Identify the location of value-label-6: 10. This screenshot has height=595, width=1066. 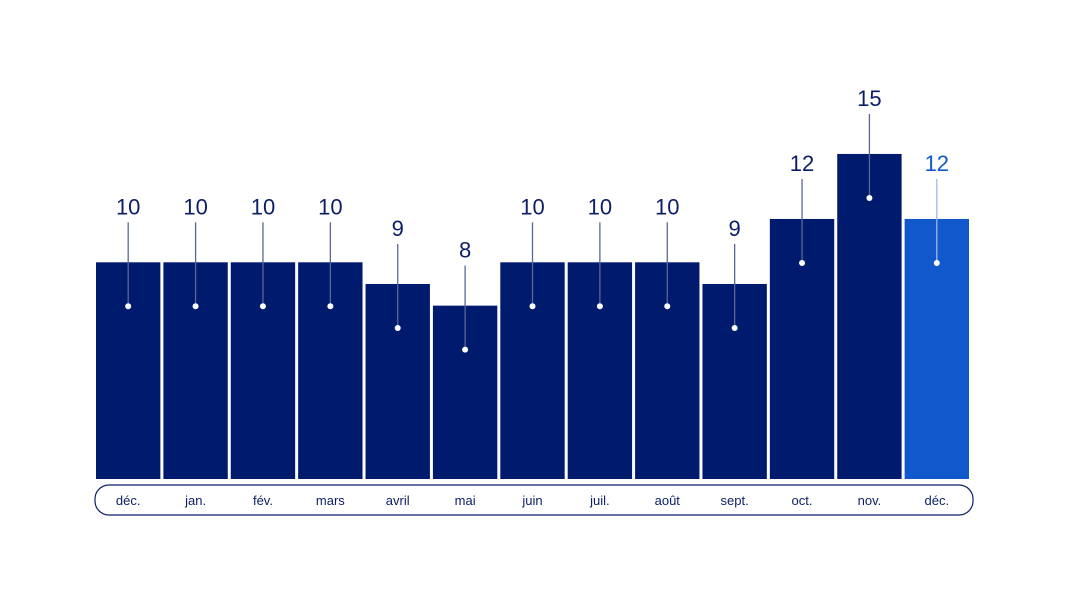
(532, 206).